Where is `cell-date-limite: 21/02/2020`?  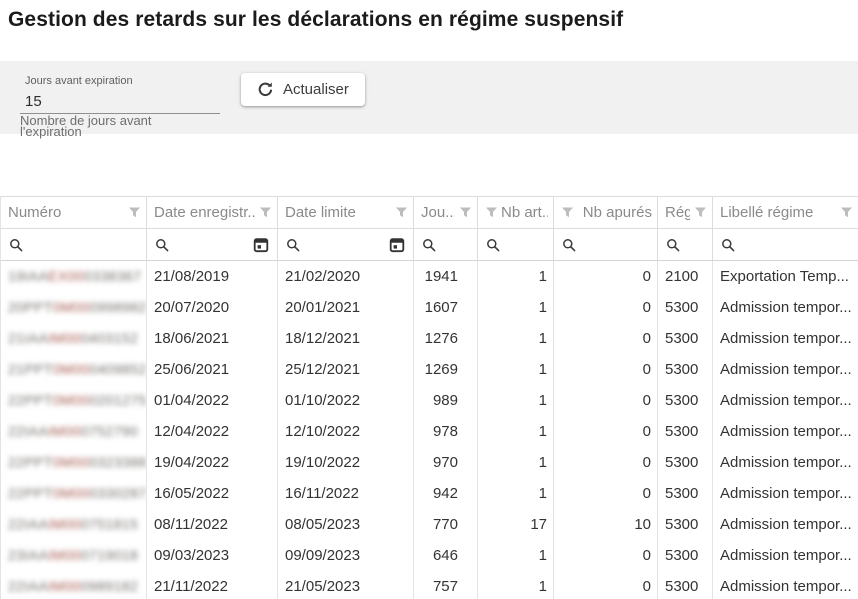
cell-date-limite: 21/02/2020 is located at coordinates (346, 276).